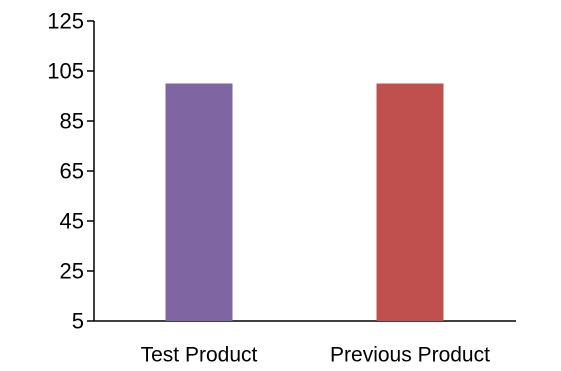 The image size is (561, 371). I want to click on y-axis: 5 25 45 65 85 105 125, so click(71, 171).